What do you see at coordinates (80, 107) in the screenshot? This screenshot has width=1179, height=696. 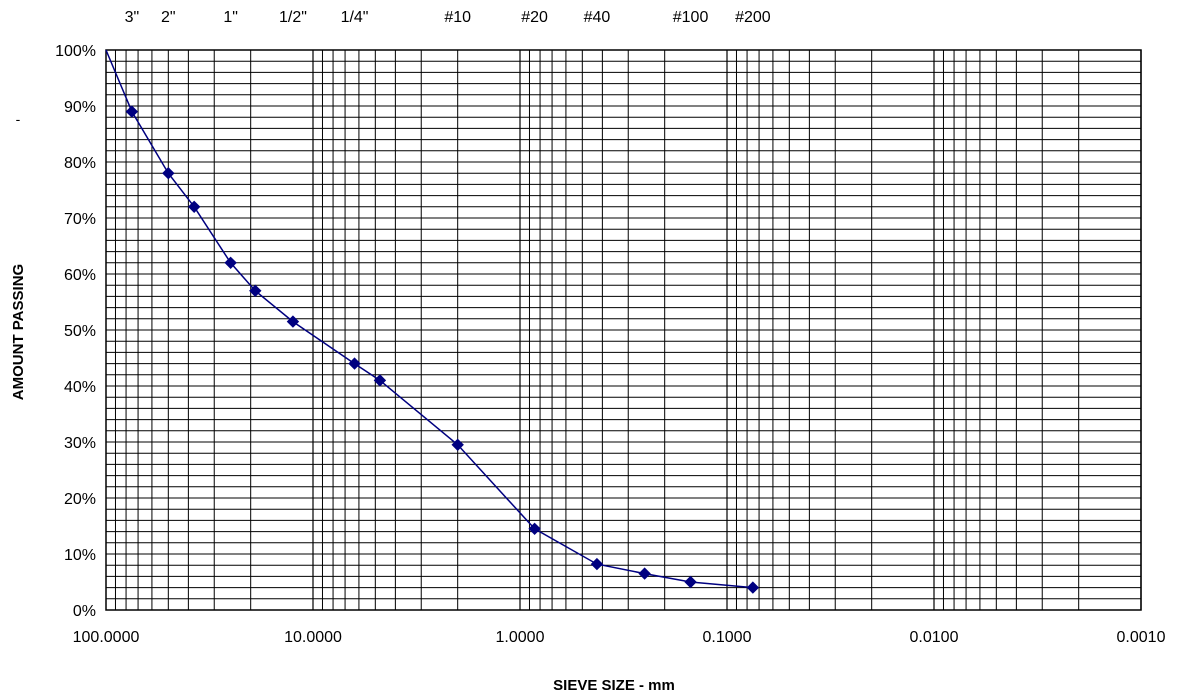 I see `y-tick-label: 90%` at bounding box center [80, 107].